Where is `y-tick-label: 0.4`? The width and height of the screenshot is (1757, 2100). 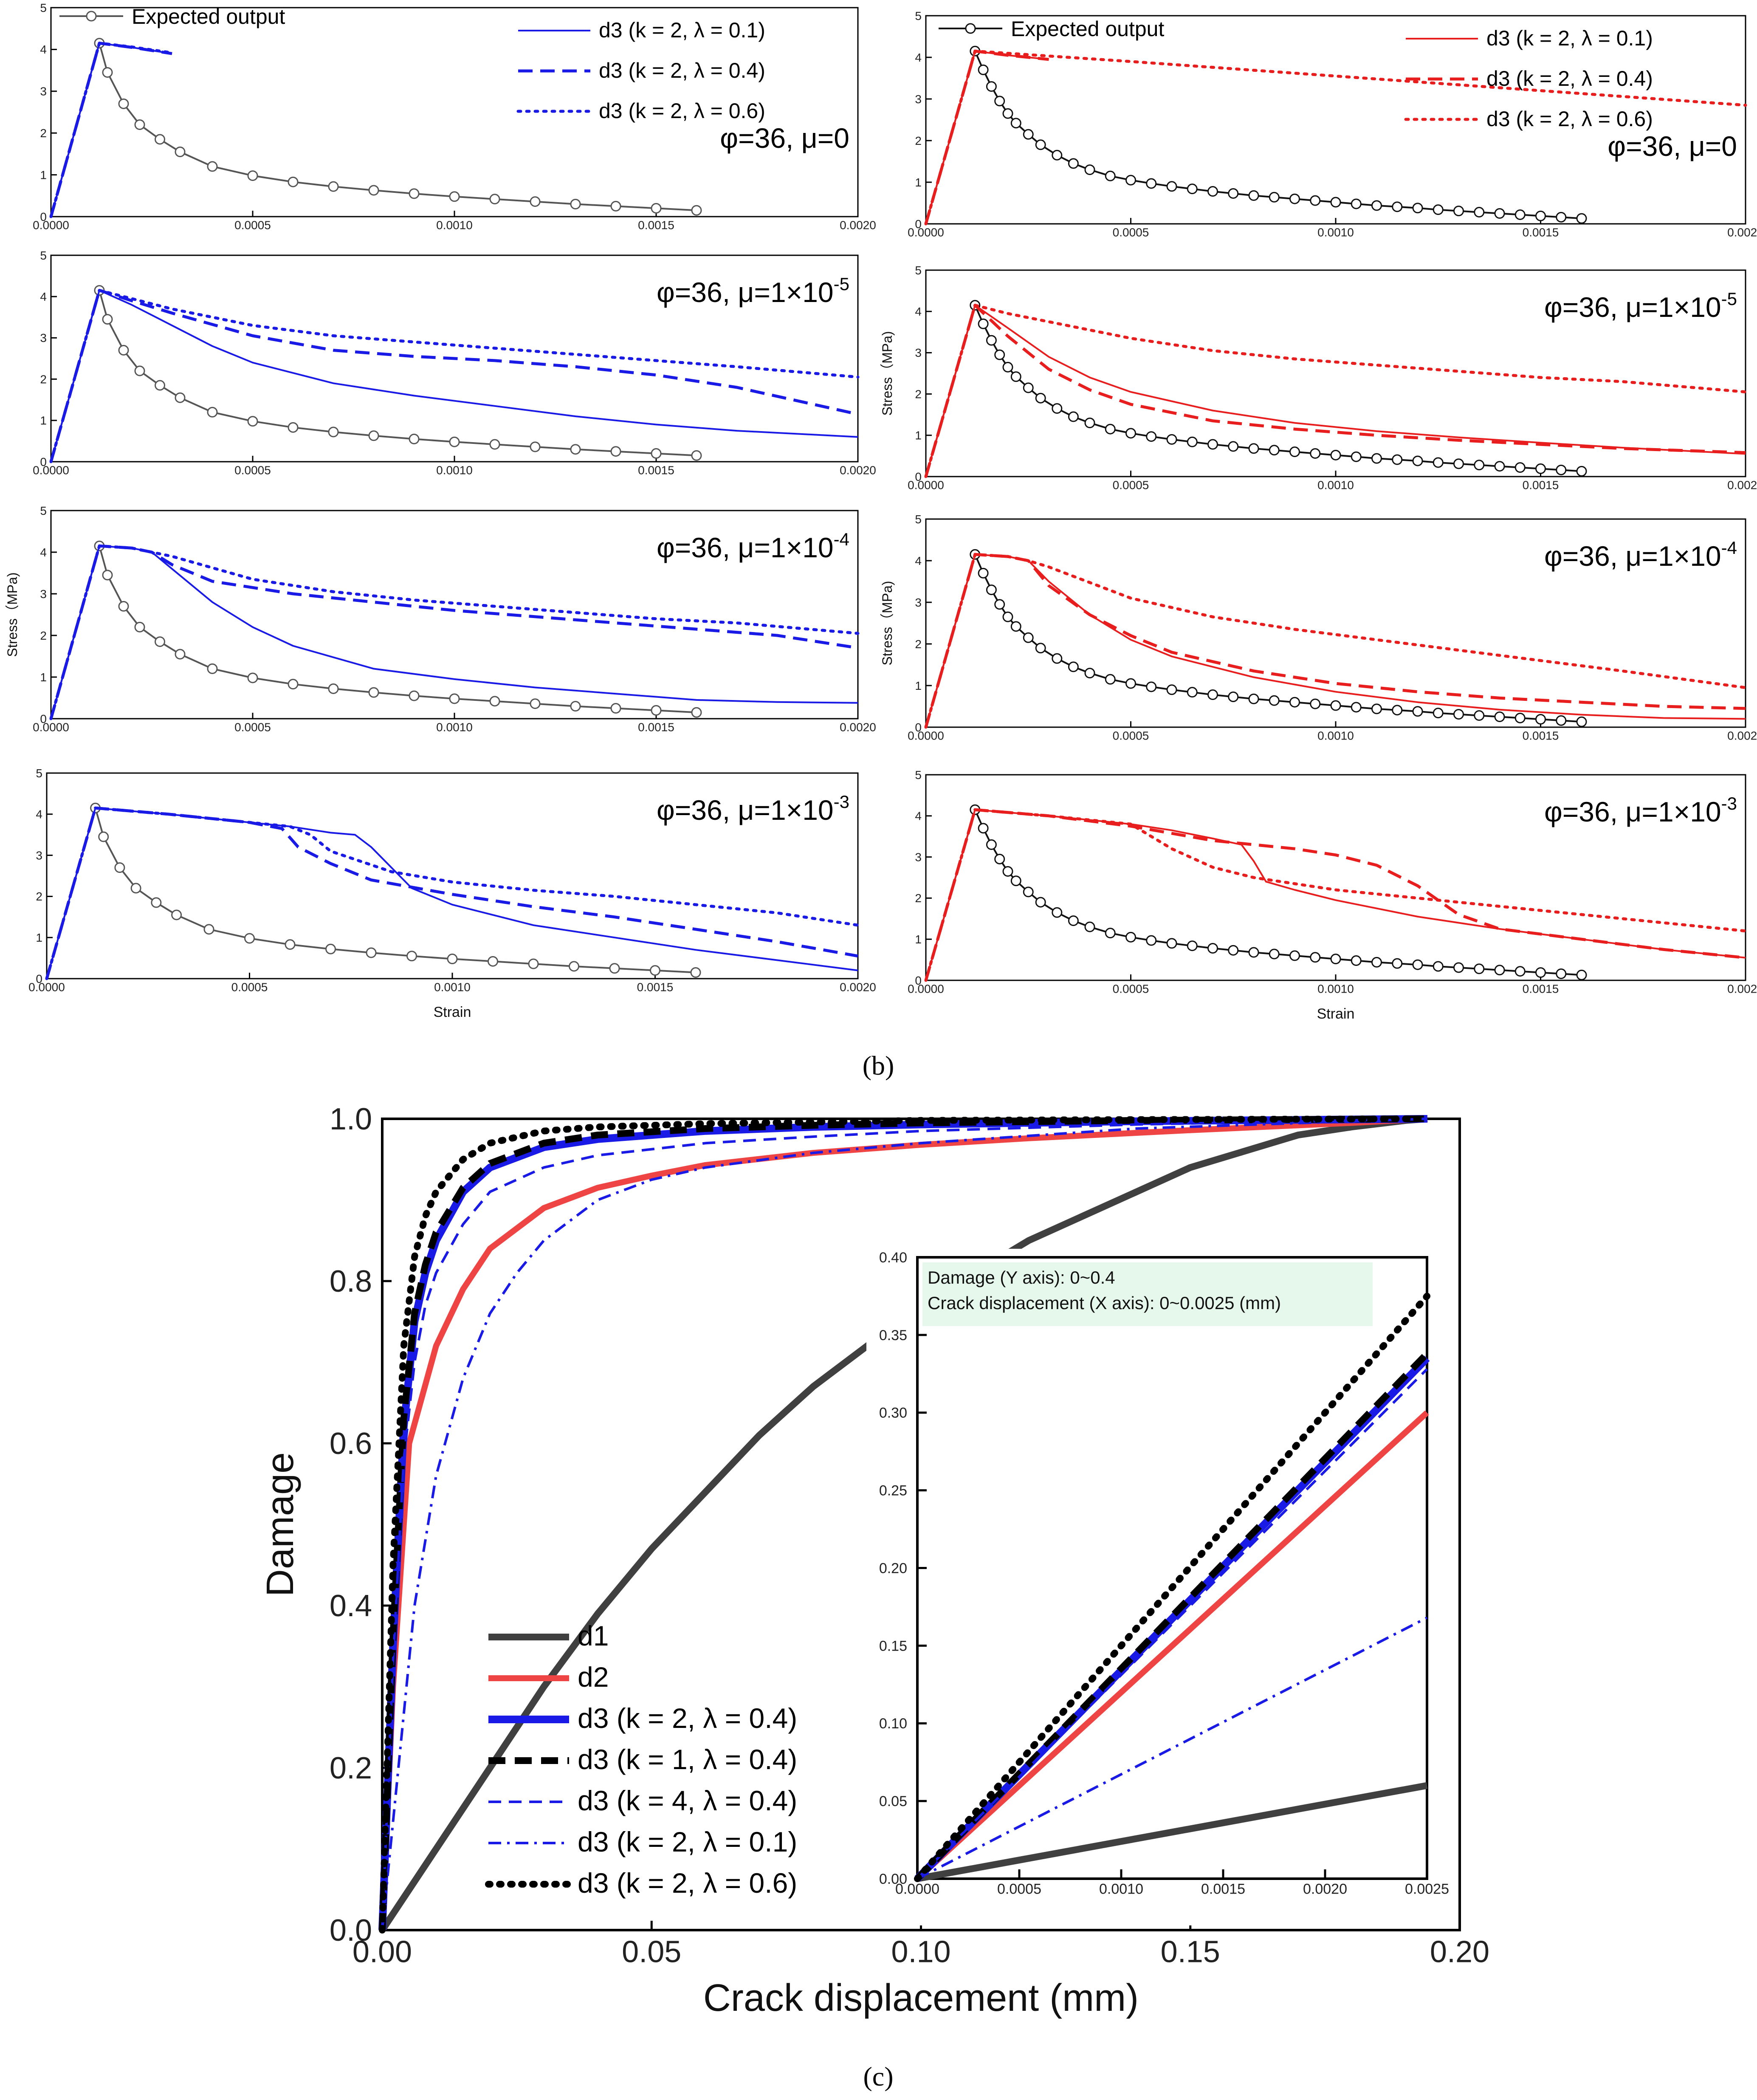
y-tick-label: 0.4 is located at coordinates (351, 1606).